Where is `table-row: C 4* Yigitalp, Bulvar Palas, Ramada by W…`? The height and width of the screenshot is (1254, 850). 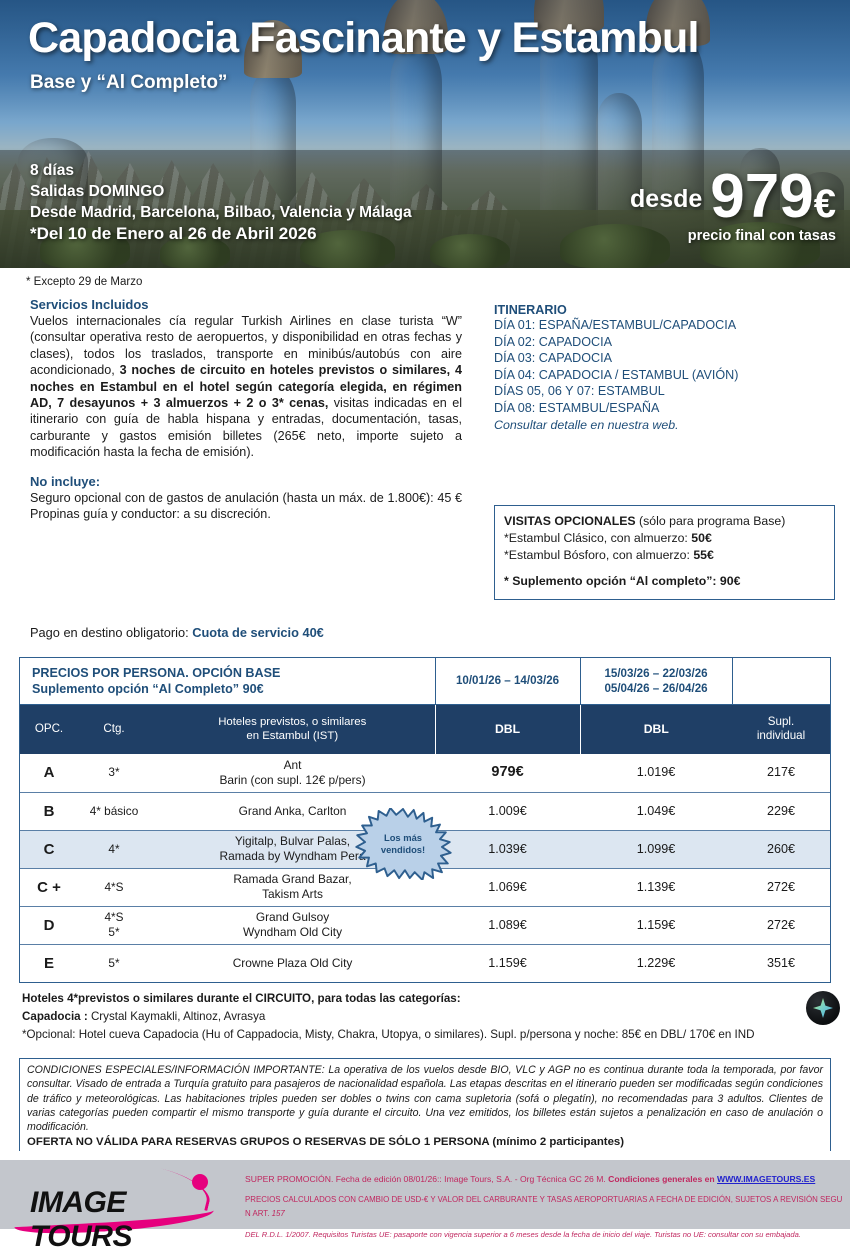
table-row: C 4* Yigitalp, Bulvar Palas, Ramada by W… is located at coordinates (425, 849).